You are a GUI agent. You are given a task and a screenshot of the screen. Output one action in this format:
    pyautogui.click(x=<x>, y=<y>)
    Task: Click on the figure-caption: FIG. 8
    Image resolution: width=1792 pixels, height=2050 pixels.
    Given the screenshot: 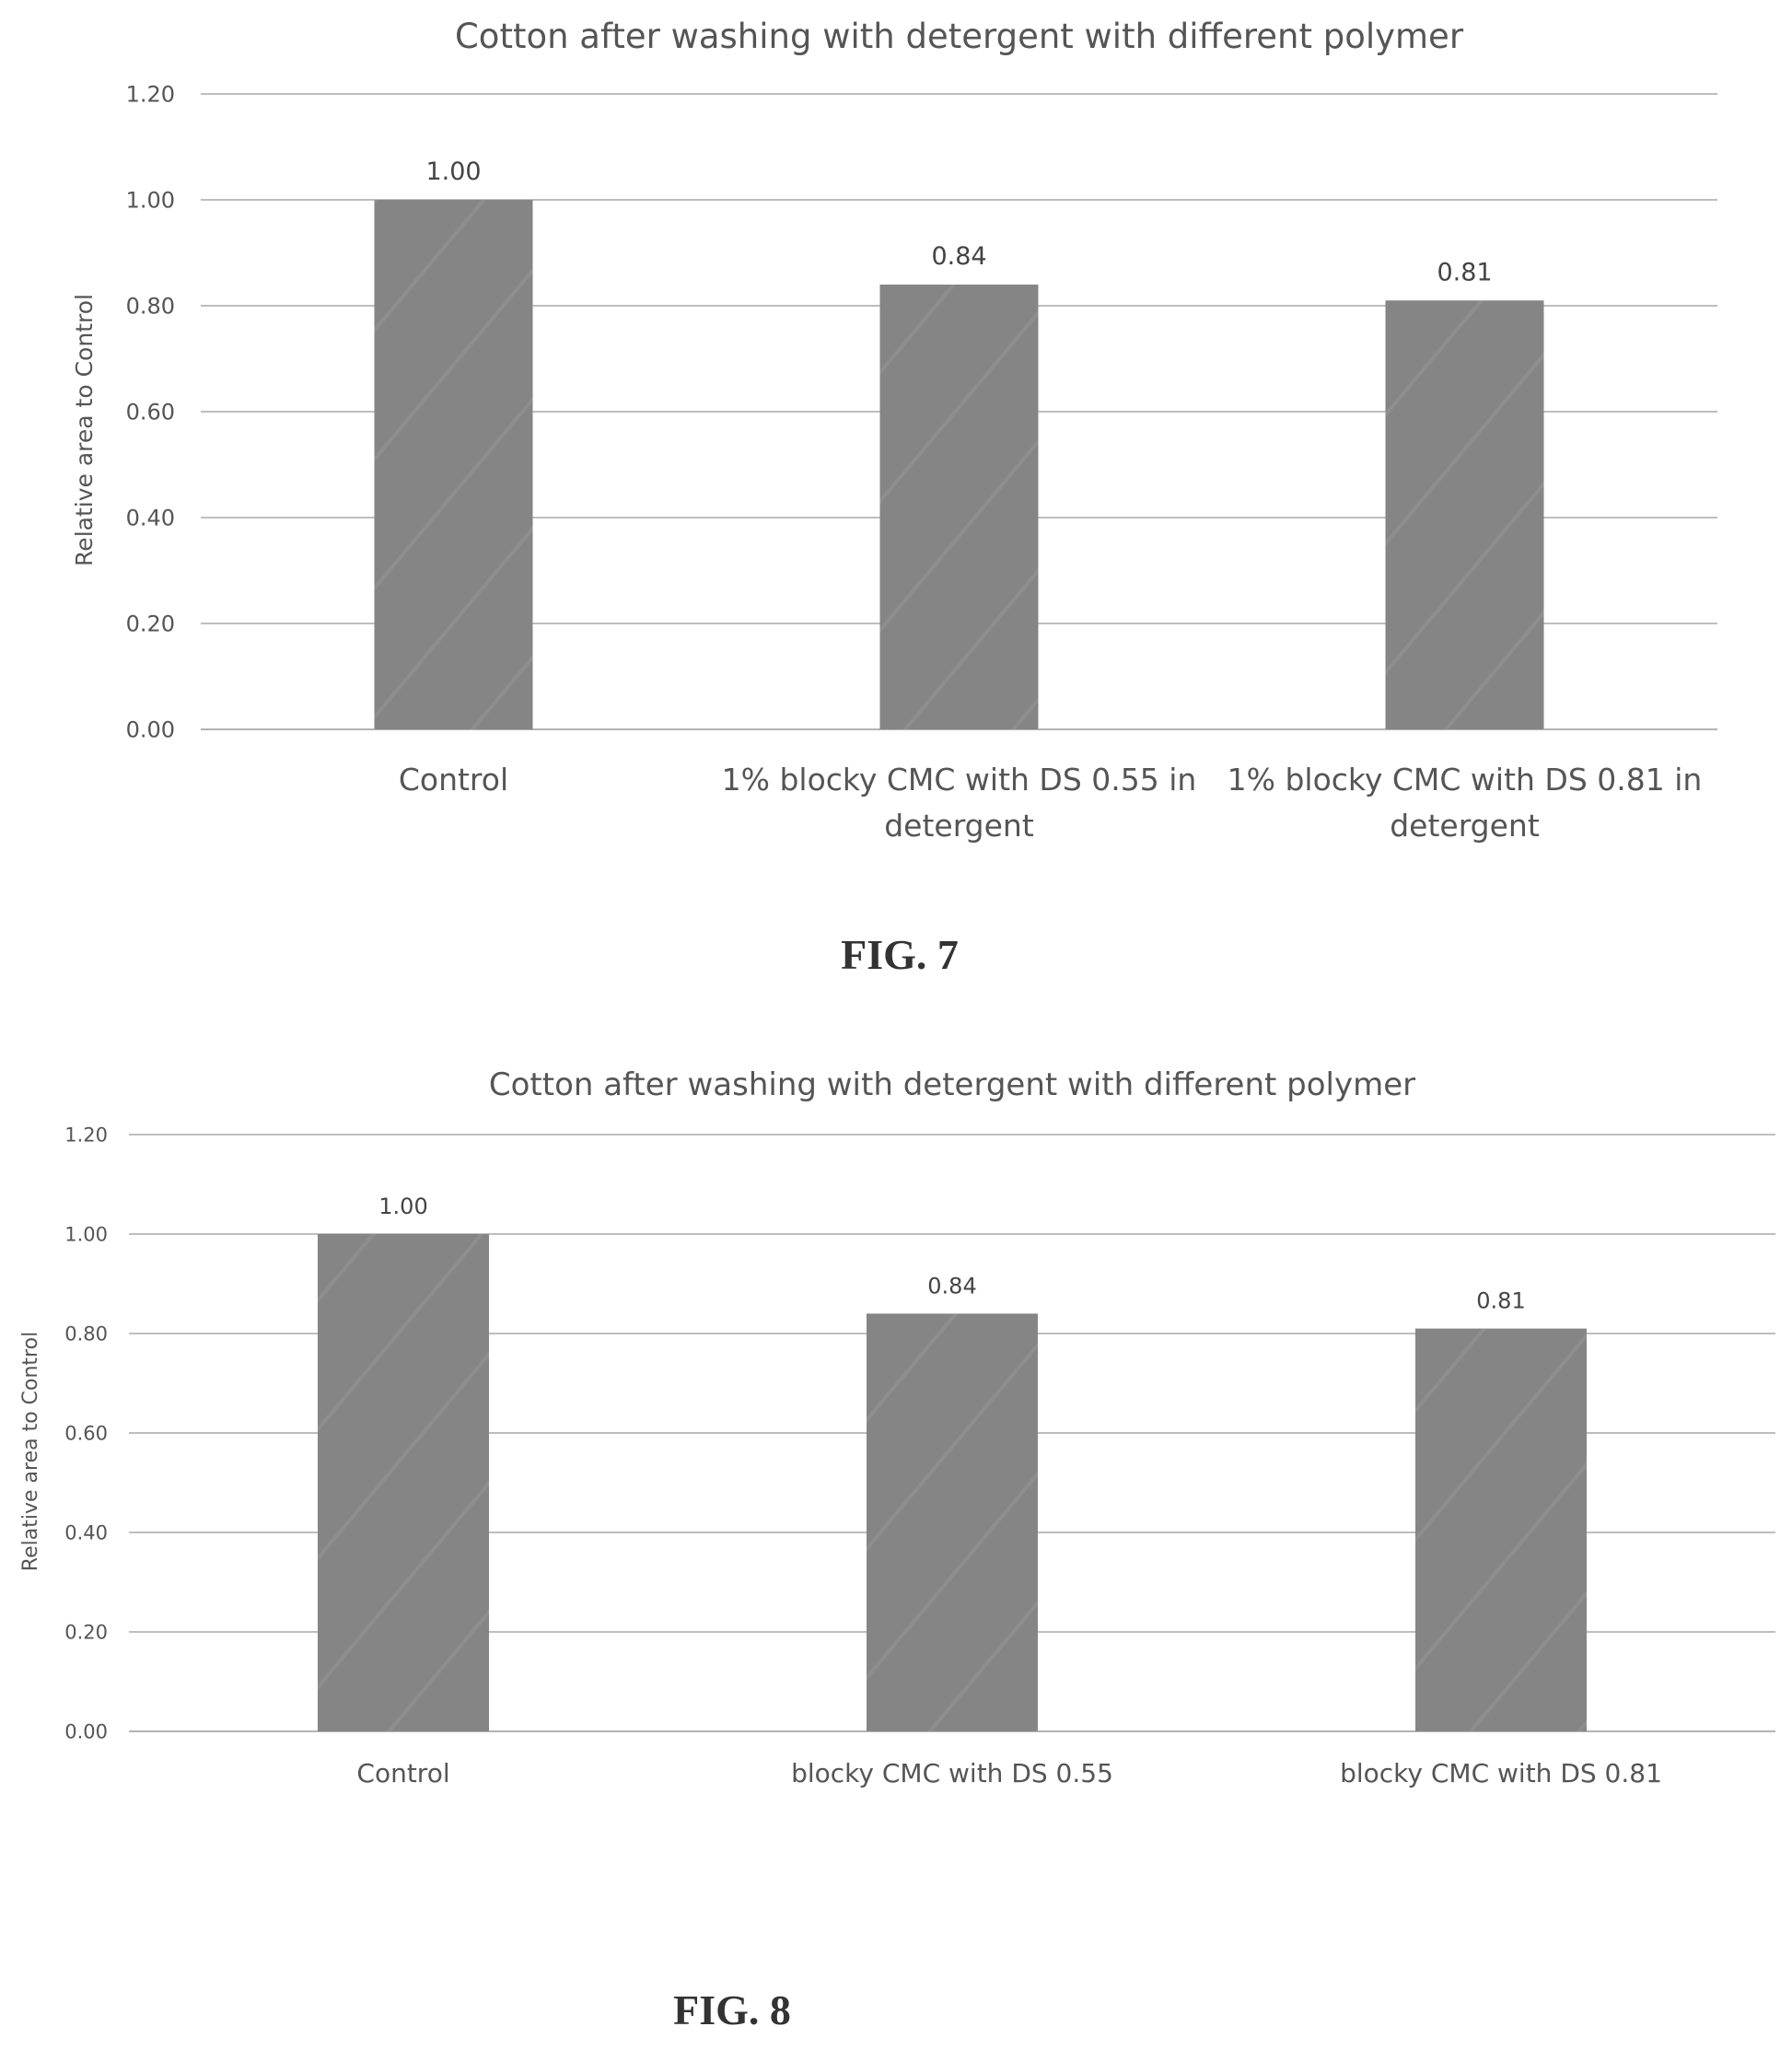 What is the action you would take?
    pyautogui.click(x=732, y=2009)
    